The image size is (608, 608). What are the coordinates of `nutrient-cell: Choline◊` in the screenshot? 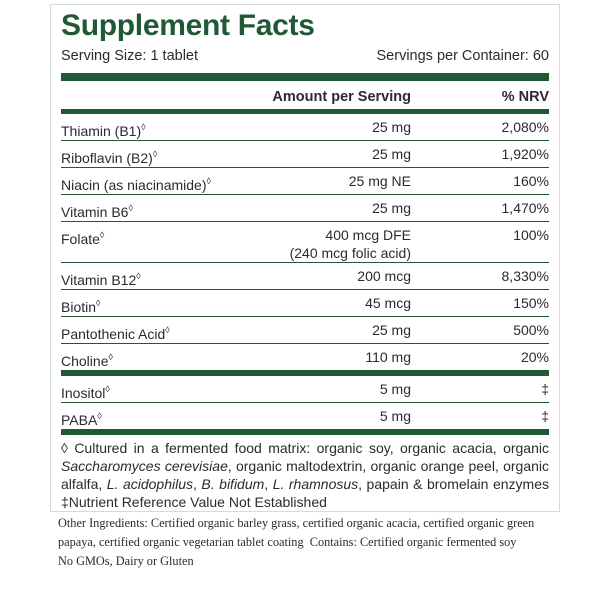 It's located at (136, 357).